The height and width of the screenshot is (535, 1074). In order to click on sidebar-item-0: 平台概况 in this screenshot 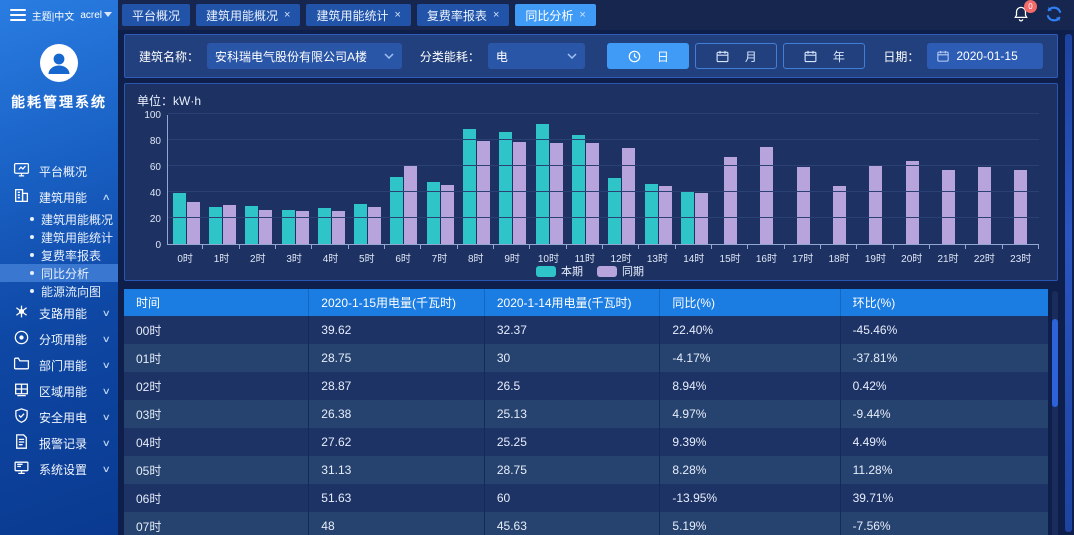, I will do `click(59, 171)`.